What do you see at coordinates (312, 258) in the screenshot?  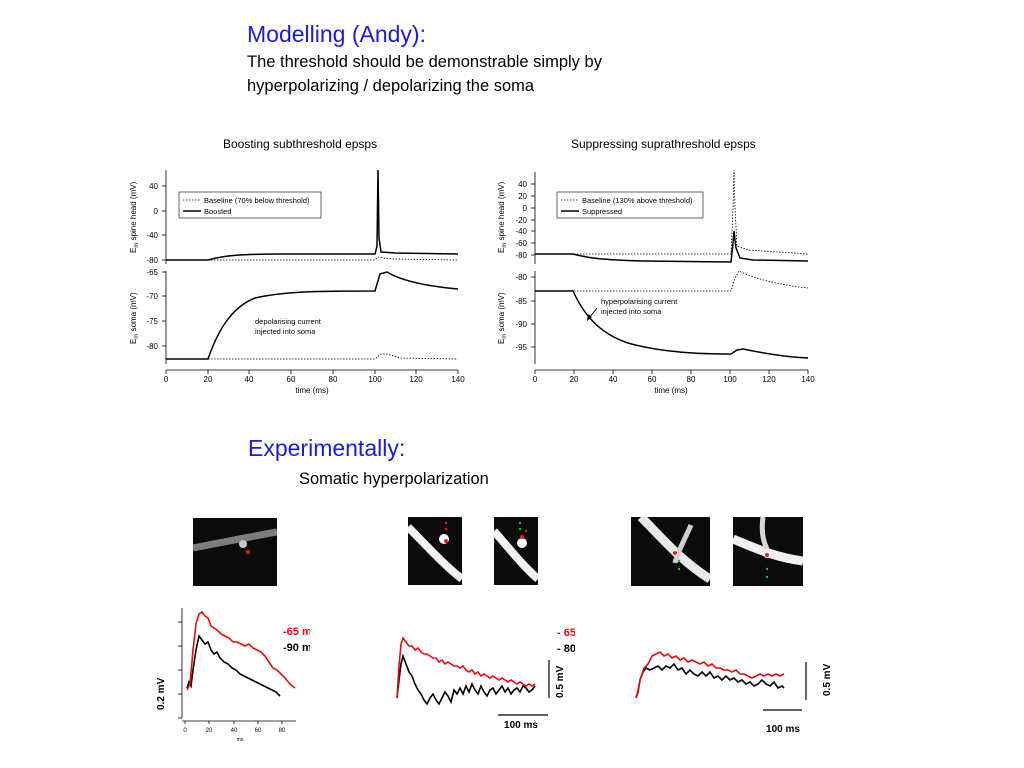 I see `baseline-spine-trace` at bounding box center [312, 258].